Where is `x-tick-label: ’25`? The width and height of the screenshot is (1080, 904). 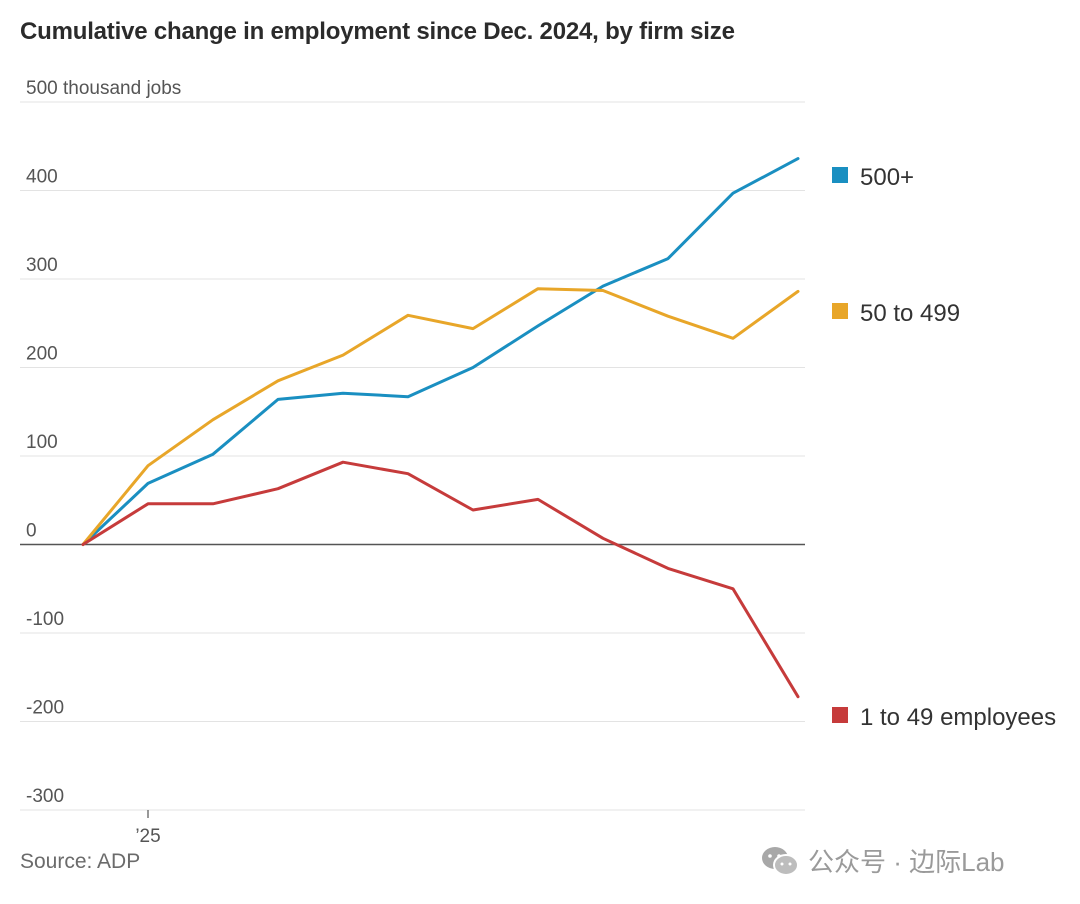
x-tick-label: ’25 is located at coordinates (147, 836).